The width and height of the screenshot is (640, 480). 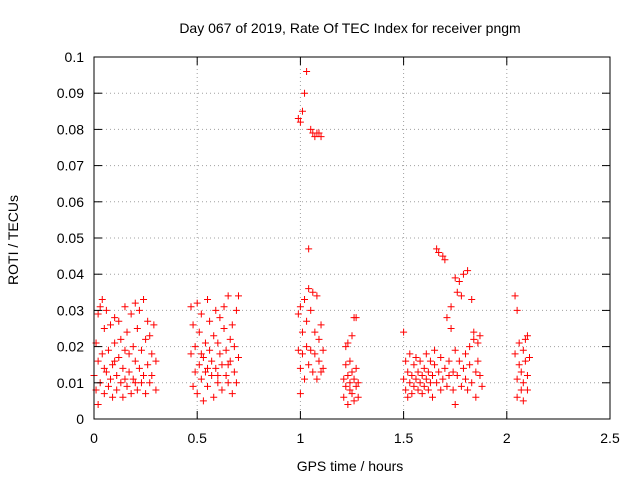 What do you see at coordinates (197, 438) in the screenshot?
I see `x-tick-label: 0.5` at bounding box center [197, 438].